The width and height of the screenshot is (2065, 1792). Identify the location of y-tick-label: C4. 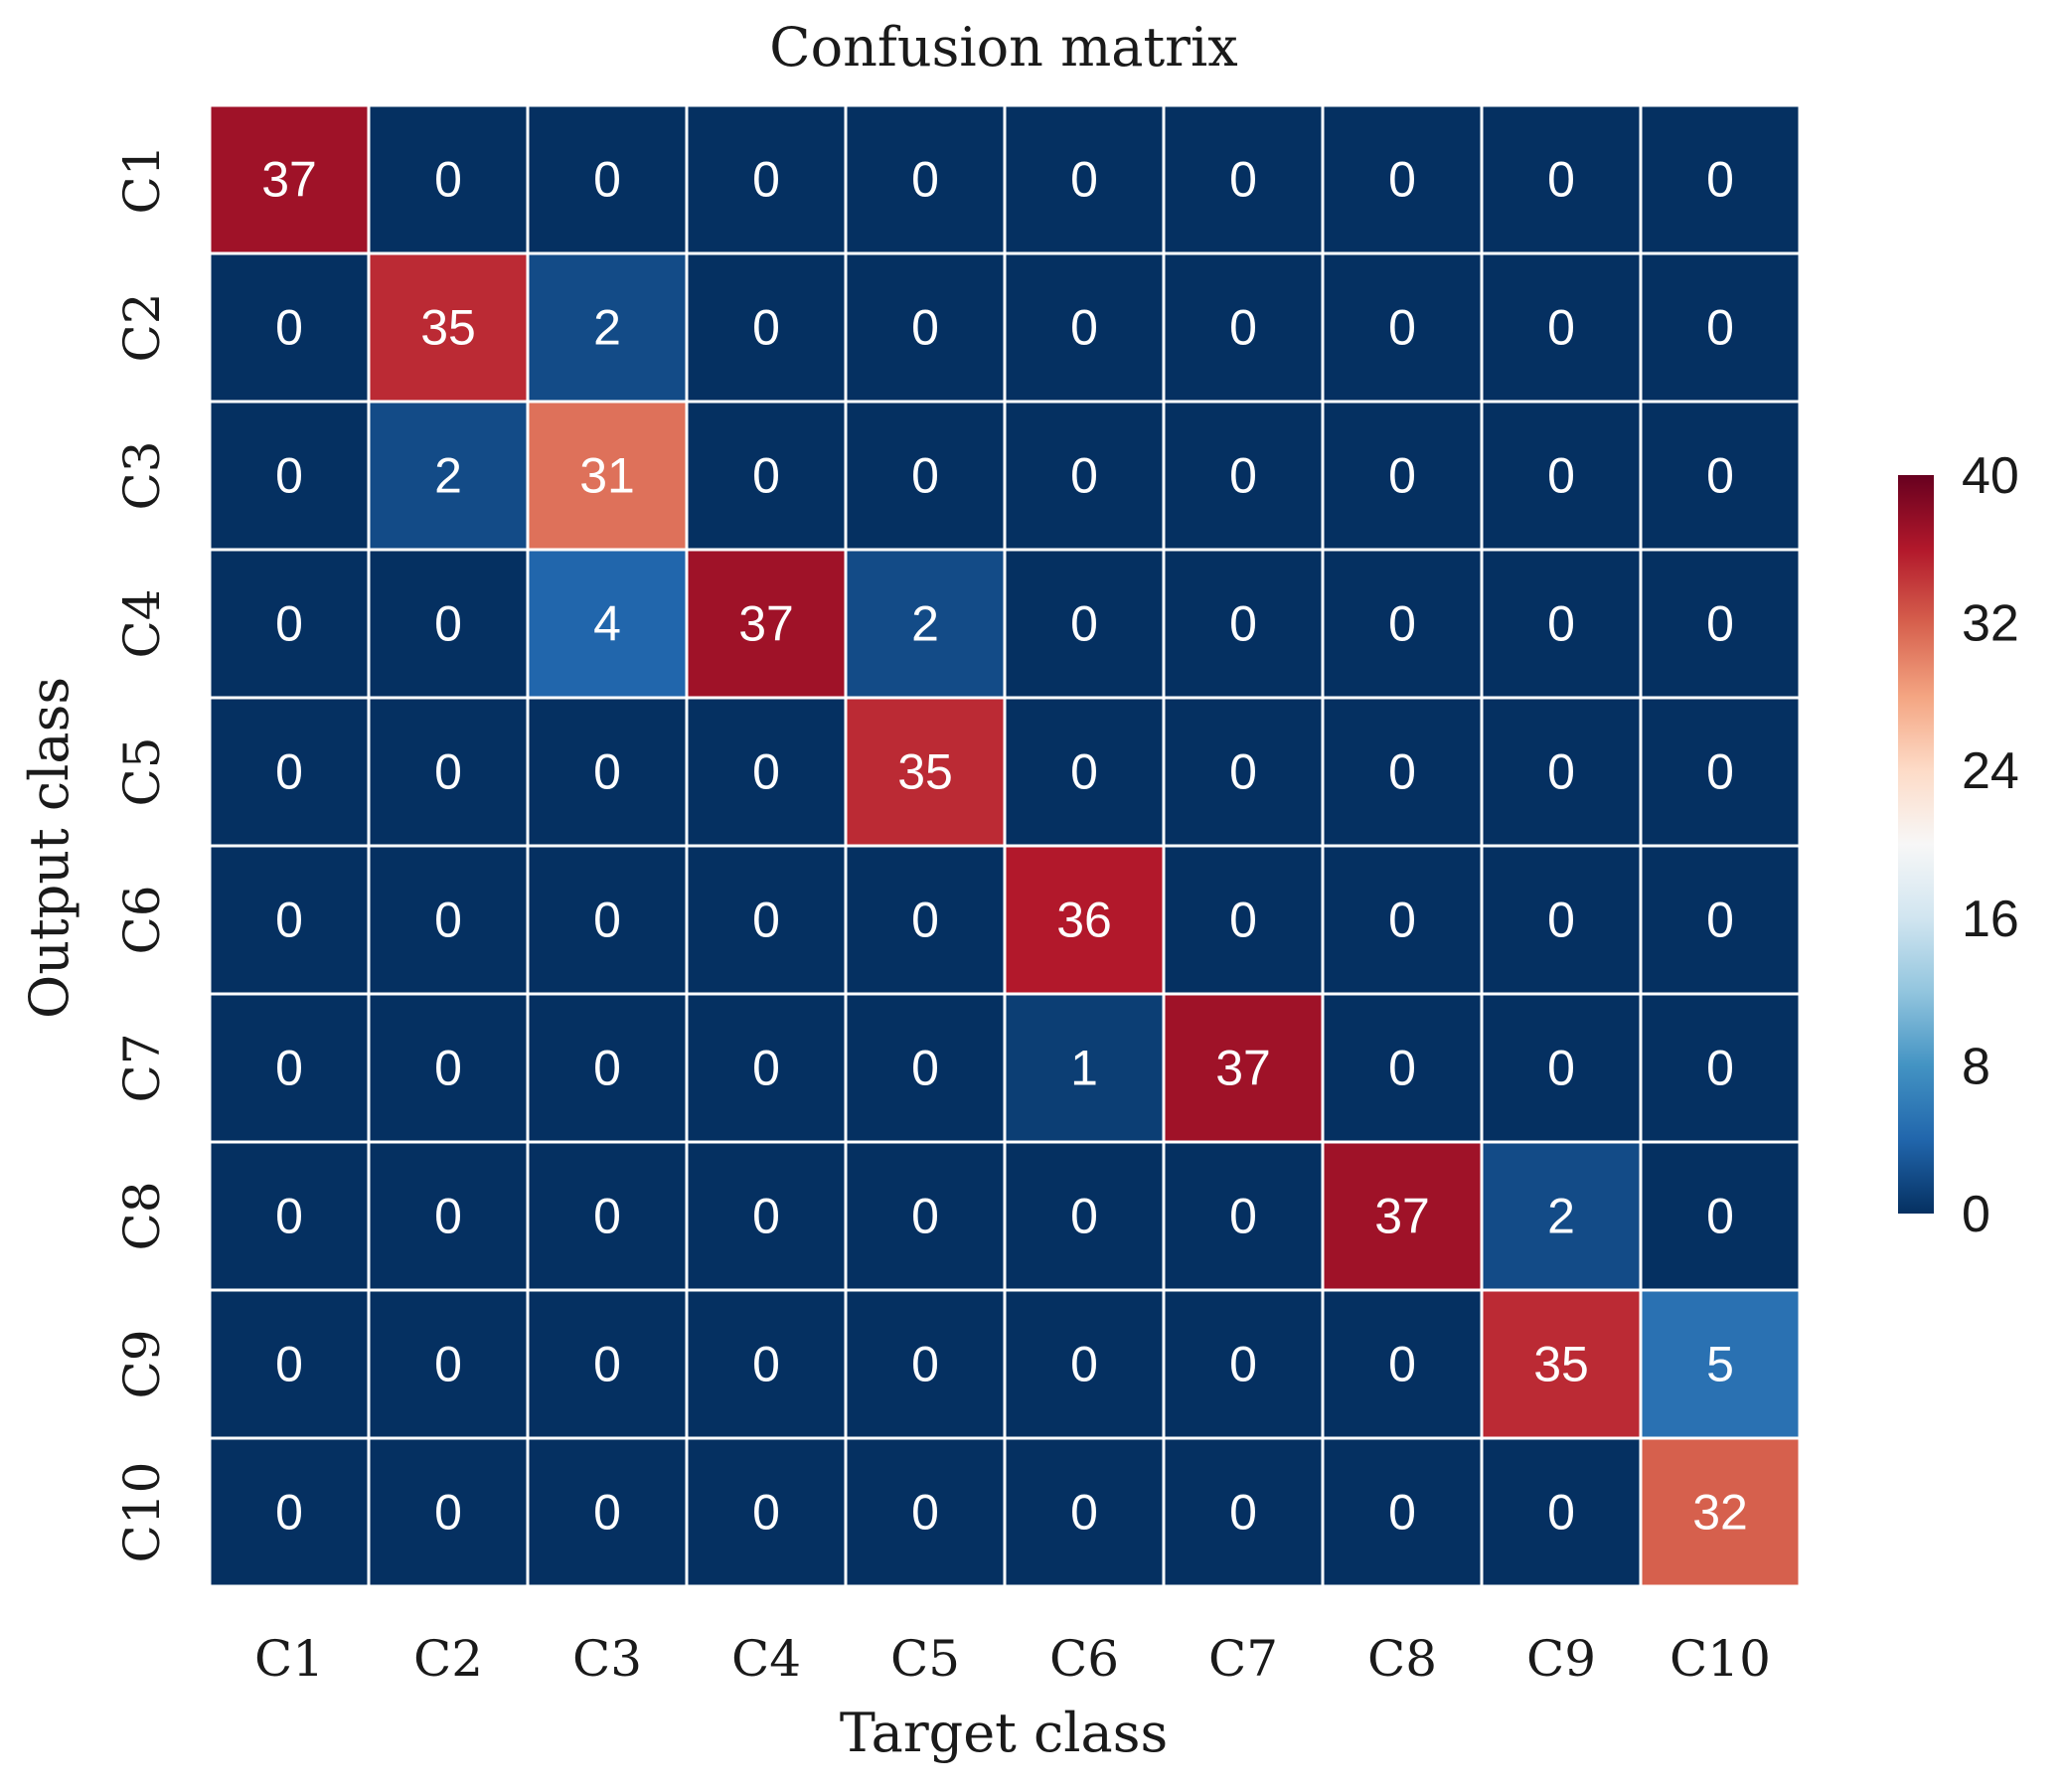
(142, 623).